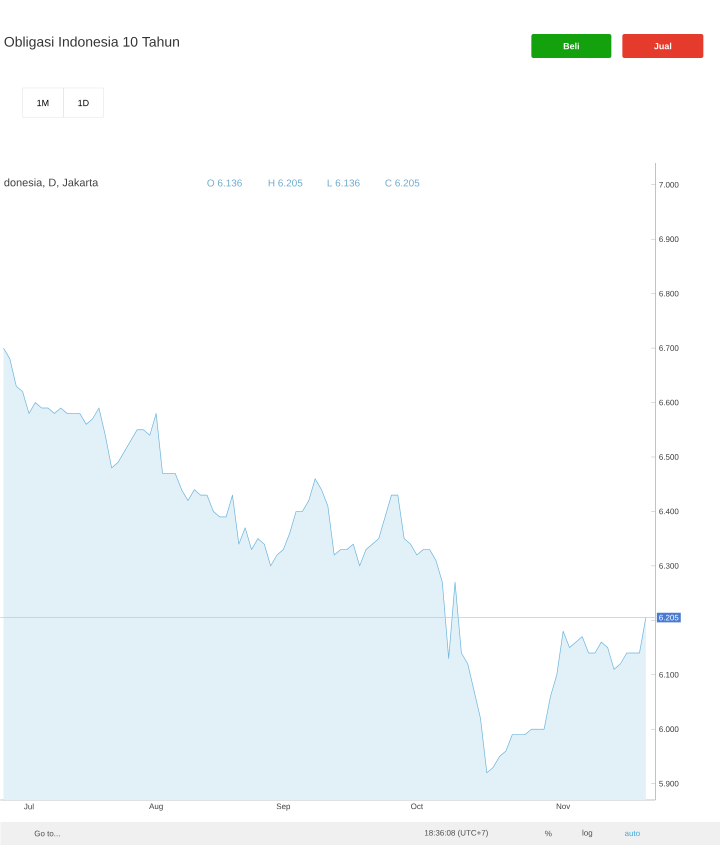 Image resolution: width=720 pixels, height=867 pixels. Describe the element at coordinates (42, 103) in the screenshot. I see `text: 1M` at that location.